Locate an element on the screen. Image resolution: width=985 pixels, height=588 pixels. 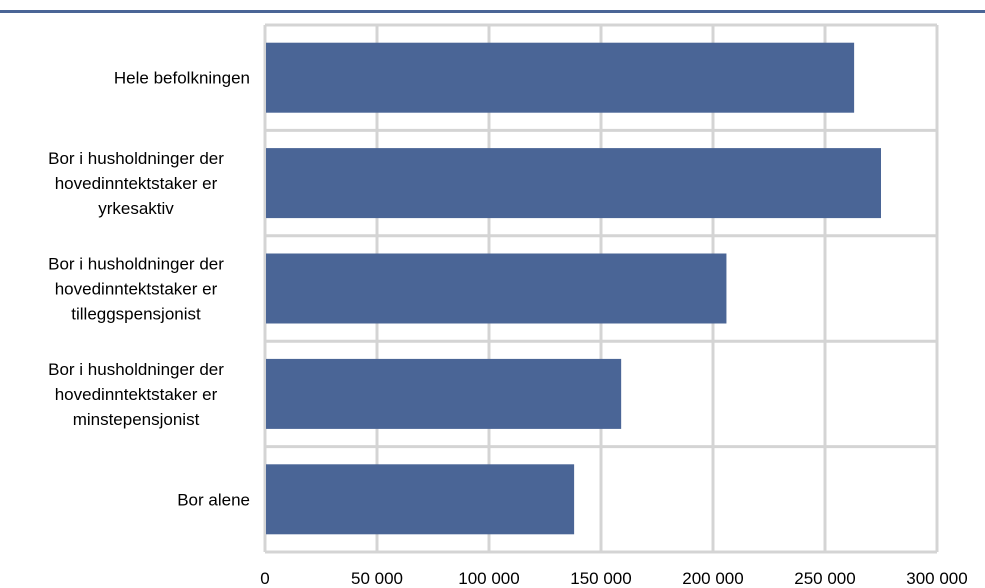
category-label-line: Bor alene is located at coordinates (213, 499).